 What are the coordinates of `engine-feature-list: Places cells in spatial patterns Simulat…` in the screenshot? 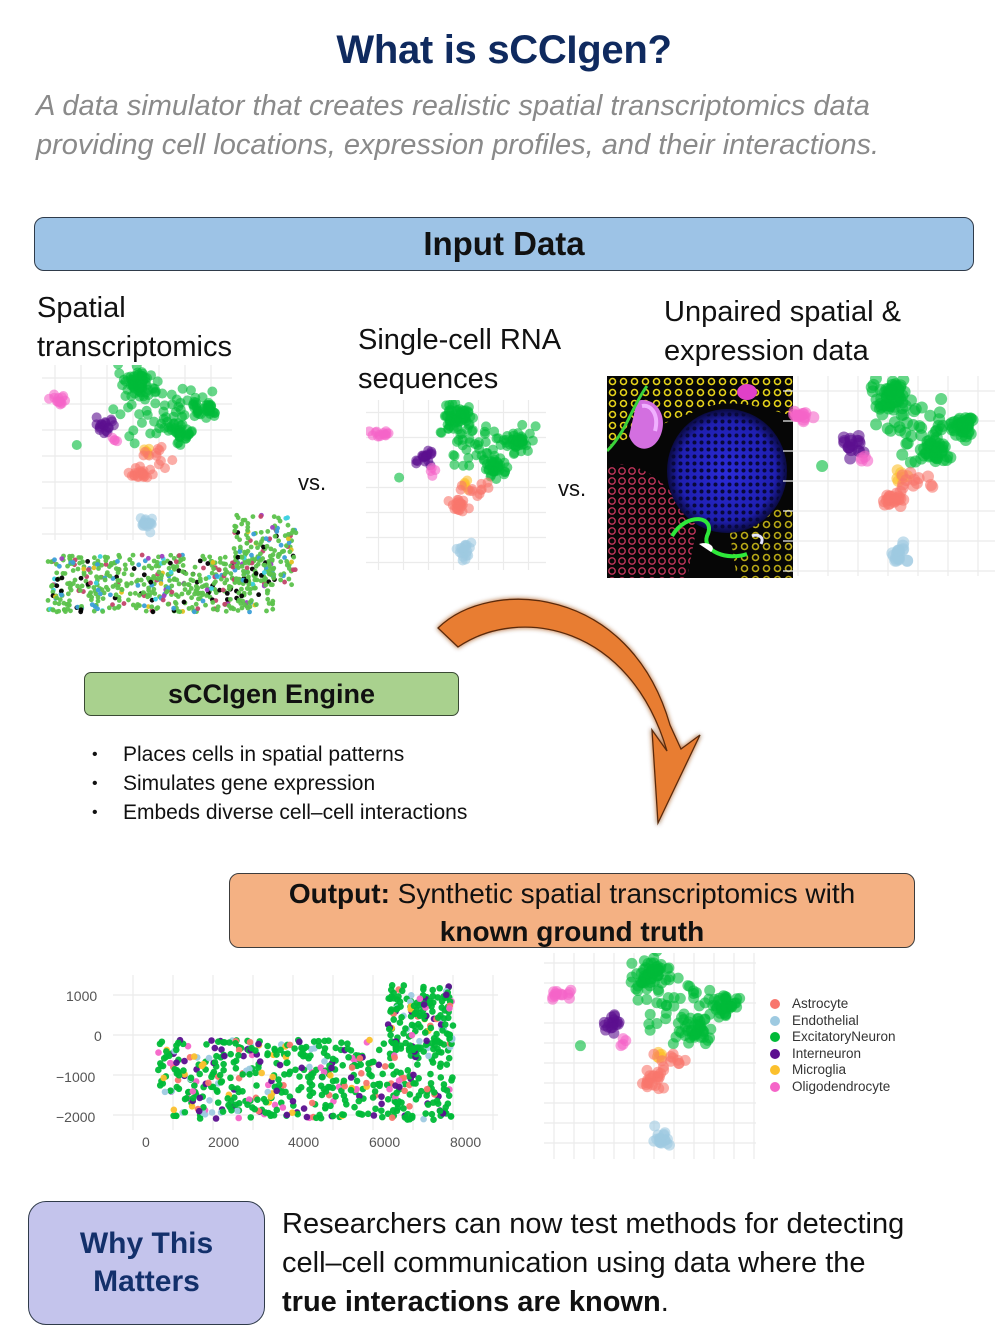 It's located at (279, 783).